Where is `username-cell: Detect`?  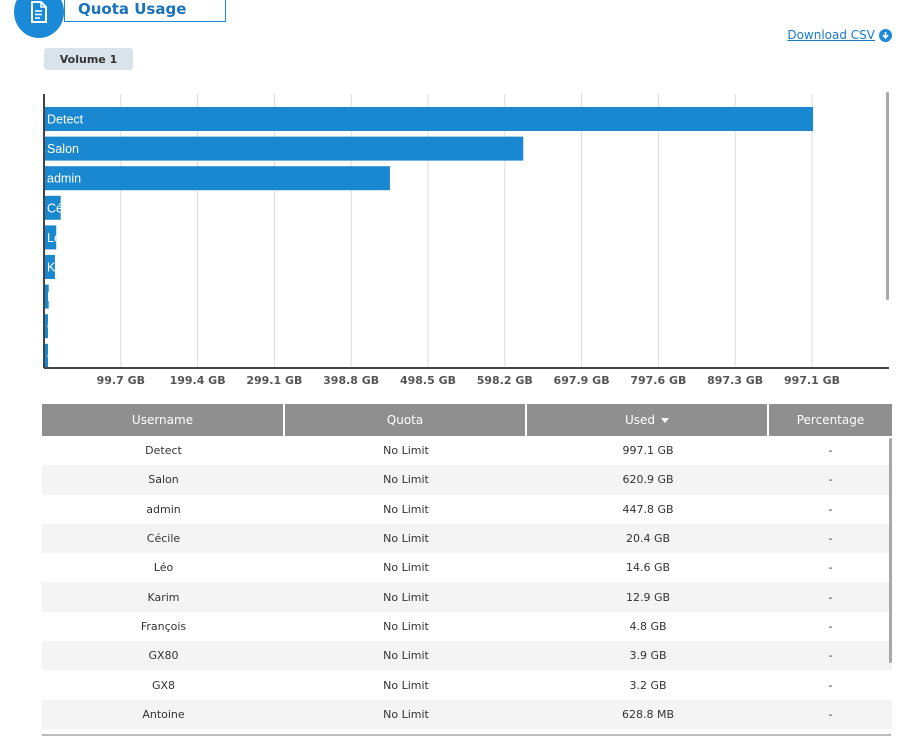 username-cell: Detect is located at coordinates (163, 451).